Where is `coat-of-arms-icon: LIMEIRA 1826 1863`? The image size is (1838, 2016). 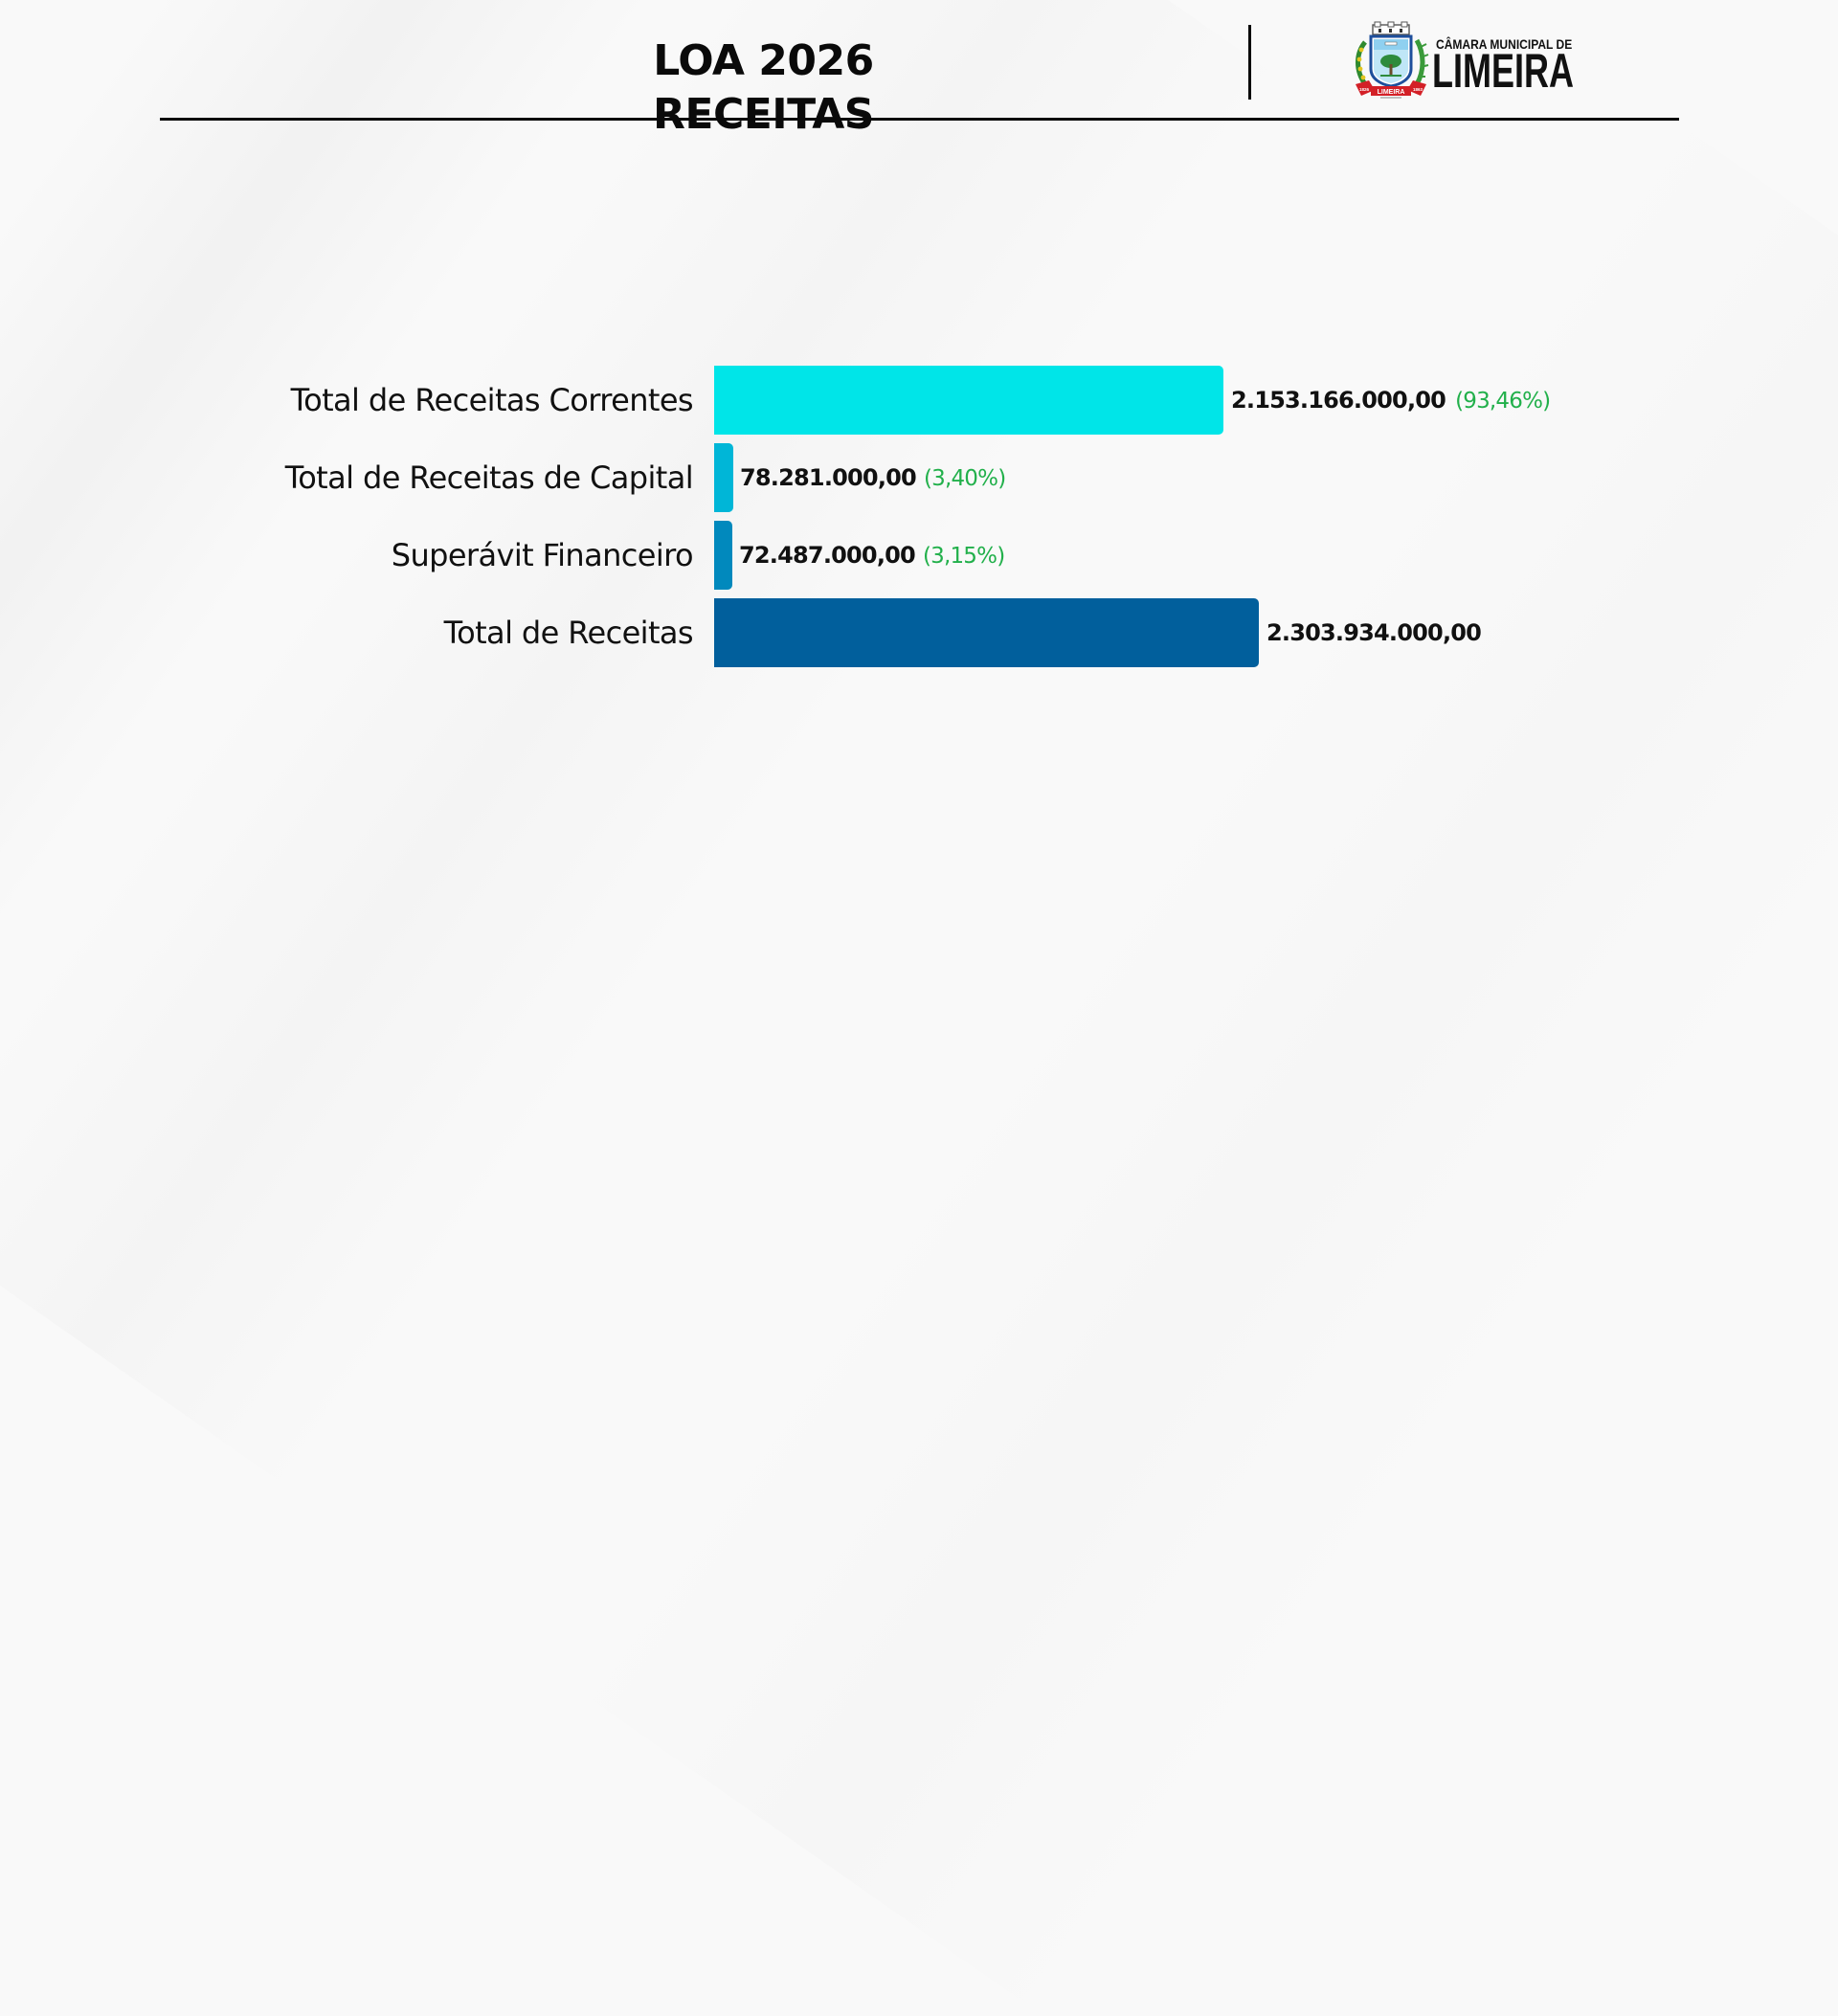
coat-of-arms-icon: LIMEIRA 1826 1863 is located at coordinates (1392, 60).